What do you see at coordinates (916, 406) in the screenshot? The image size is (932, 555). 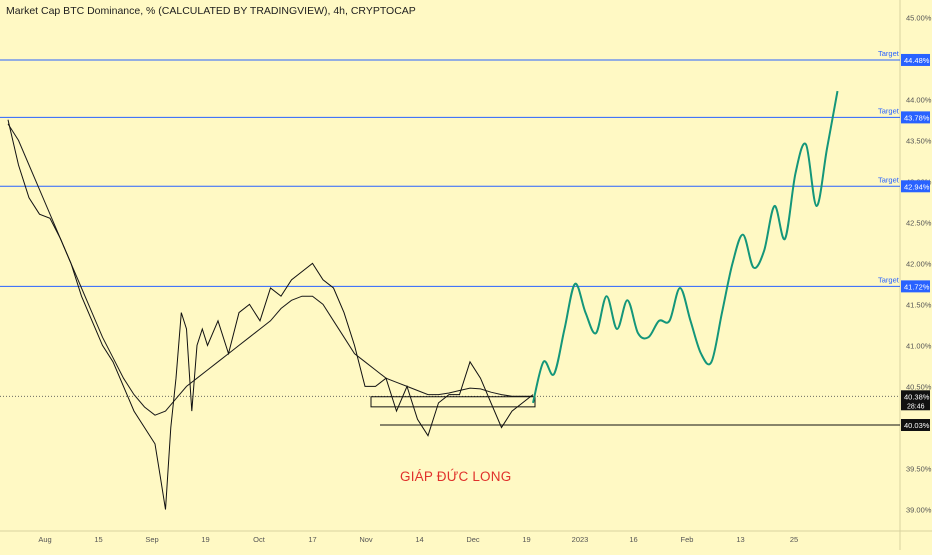 I see `countdown-text: 28:46` at bounding box center [916, 406].